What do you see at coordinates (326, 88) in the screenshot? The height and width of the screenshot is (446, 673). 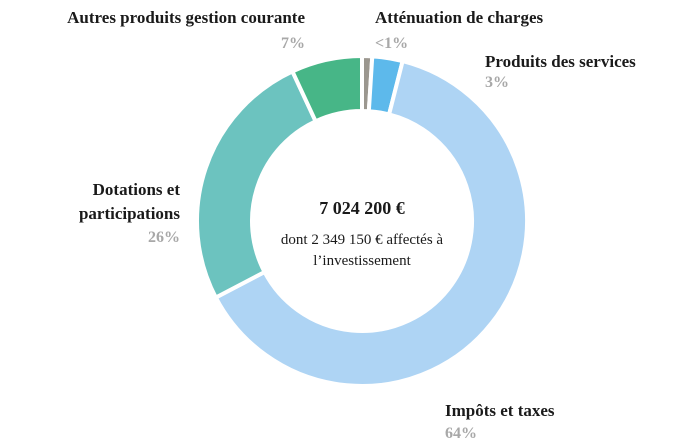 I see `donut-segment` at bounding box center [326, 88].